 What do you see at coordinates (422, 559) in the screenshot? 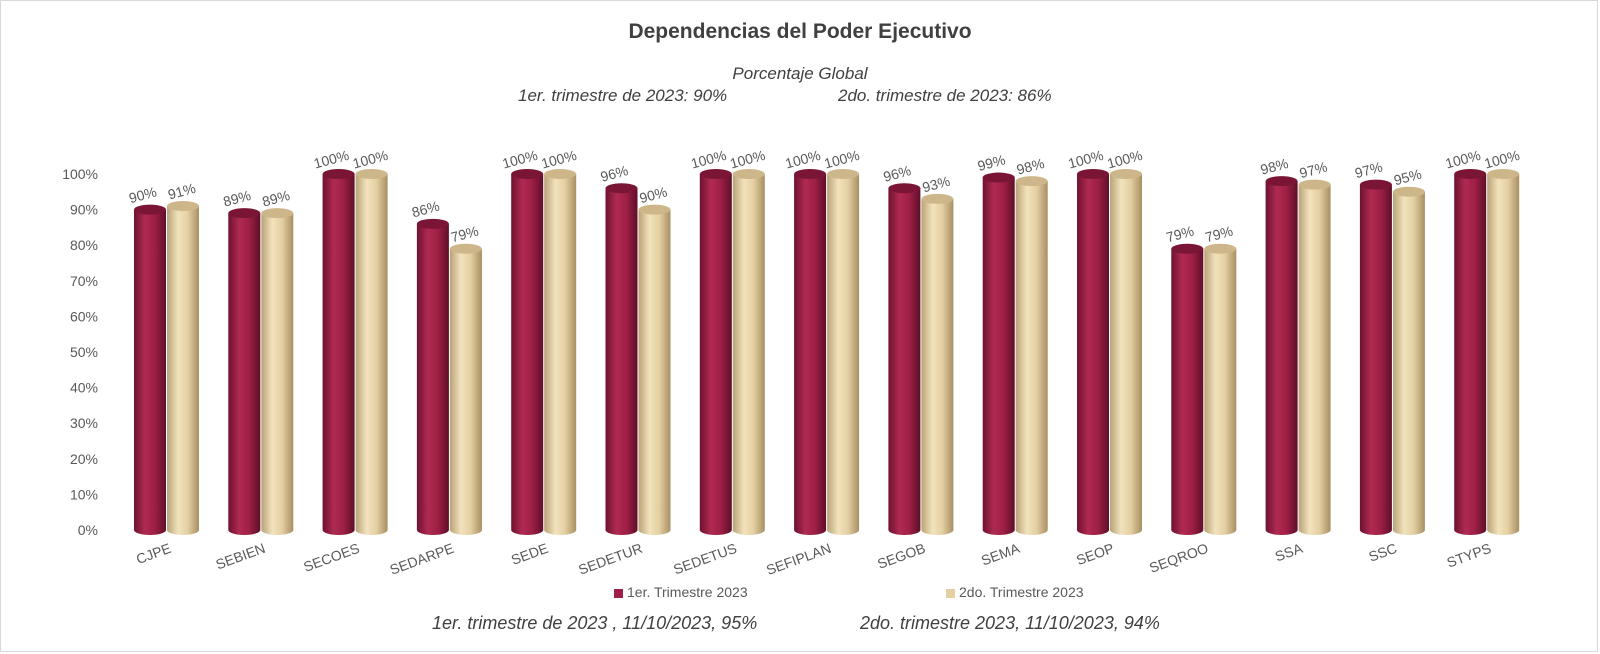
I see `x-tick-label: SEDARPE` at bounding box center [422, 559].